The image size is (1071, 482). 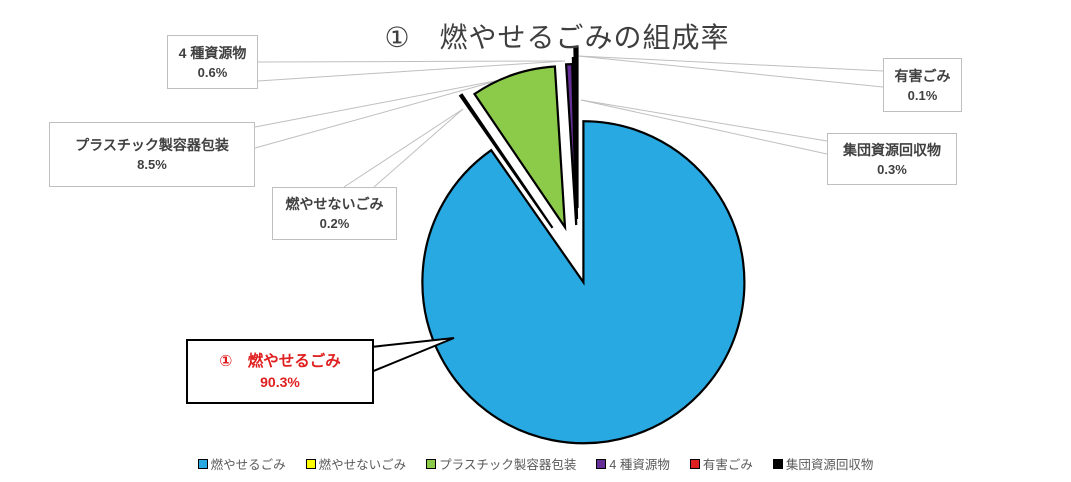 What do you see at coordinates (334, 224) in the screenshot?
I see `data-label-percent: 0.2%` at bounding box center [334, 224].